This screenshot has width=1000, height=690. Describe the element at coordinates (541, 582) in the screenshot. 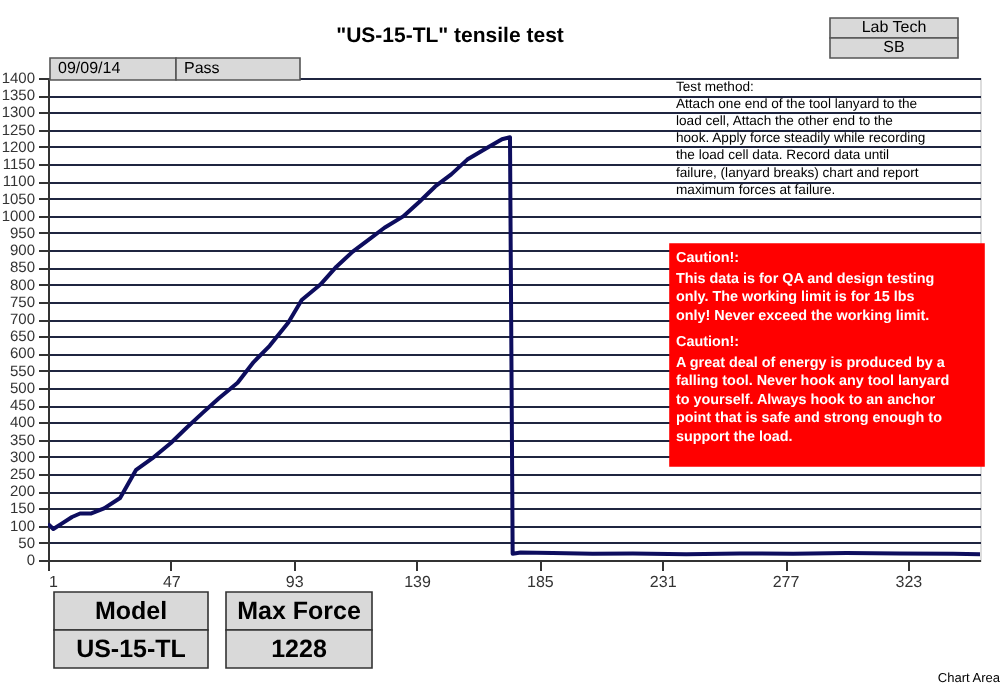

I see `x-tick-label: 185` at that location.